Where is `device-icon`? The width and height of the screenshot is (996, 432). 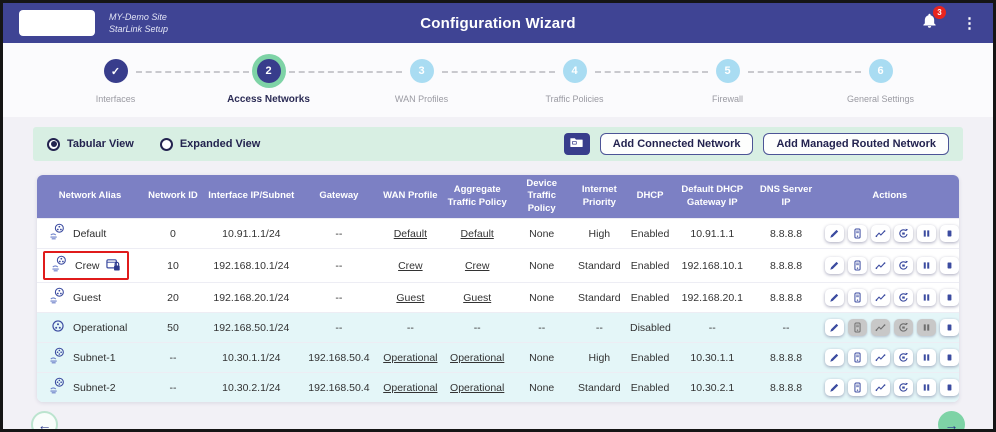
device-icon is located at coordinates (857, 233).